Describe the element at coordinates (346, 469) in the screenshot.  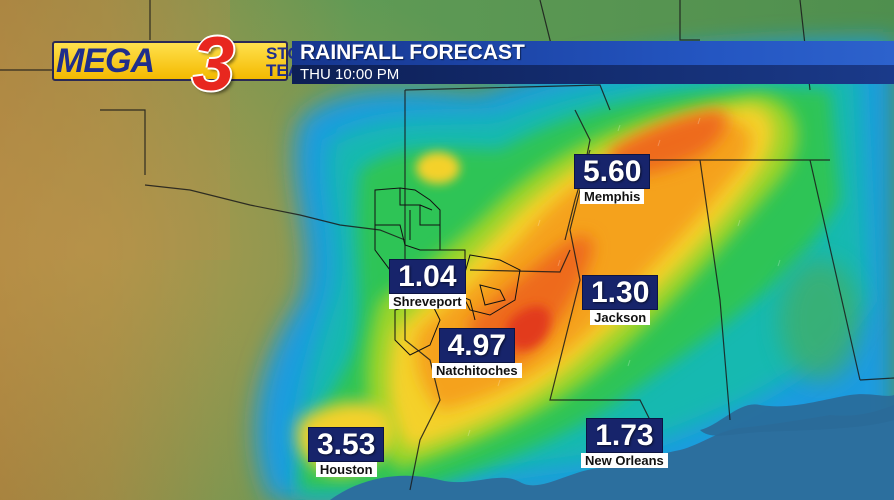
I see `city-name-houston: Houston` at that location.